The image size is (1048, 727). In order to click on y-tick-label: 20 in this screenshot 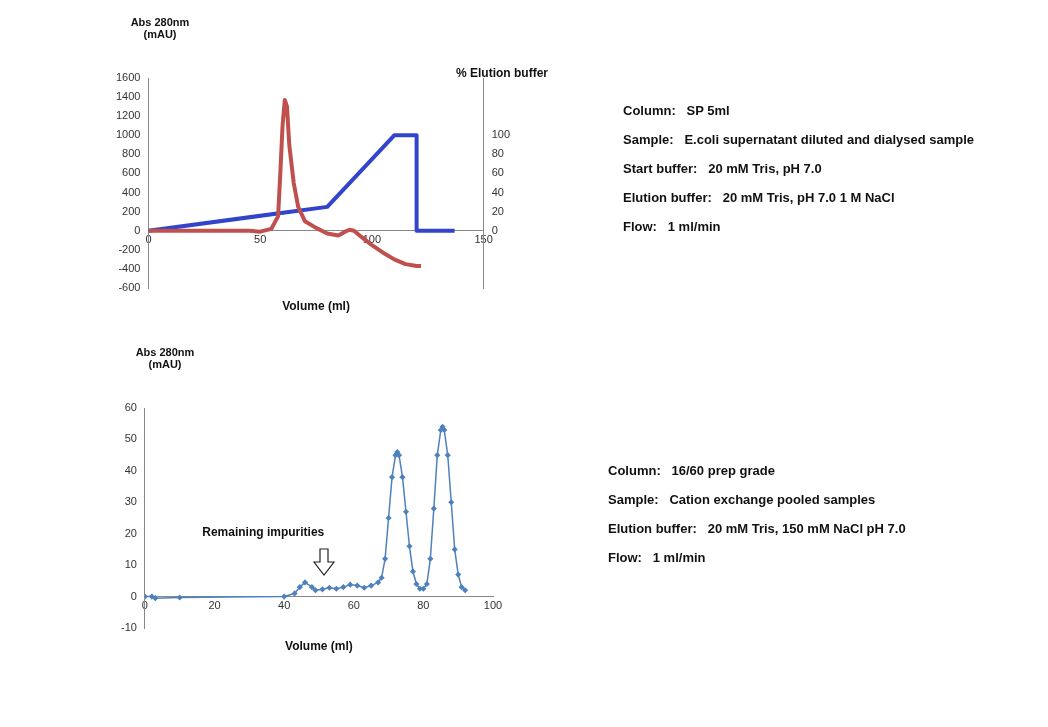, I will do `click(130, 532)`.